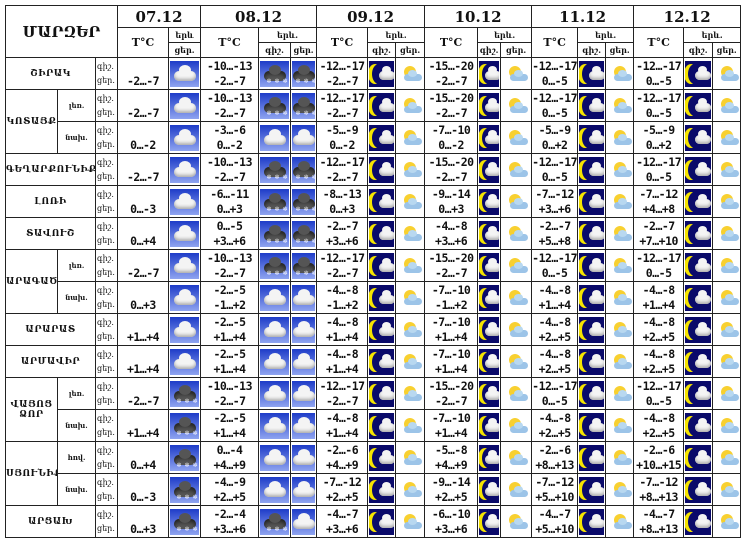 The image size is (746, 551). Describe the element at coordinates (659, 233) in the screenshot. I see `temperature-cell: -2…-7 +7…+10` at that location.